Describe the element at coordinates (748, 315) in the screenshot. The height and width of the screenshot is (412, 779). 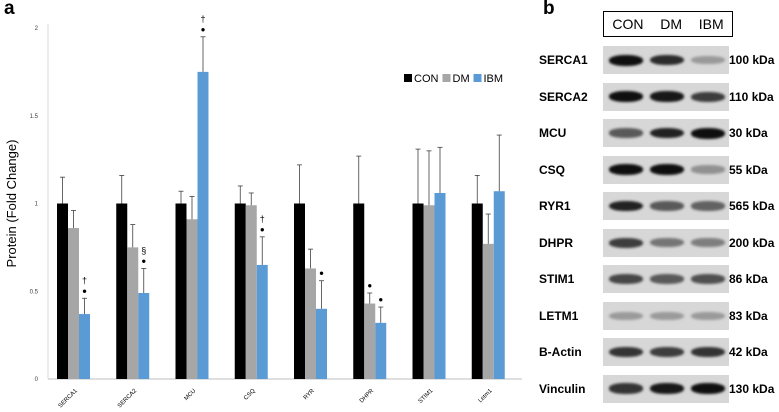
I see `blot-kda-letm1: 83 kDa` at that location.